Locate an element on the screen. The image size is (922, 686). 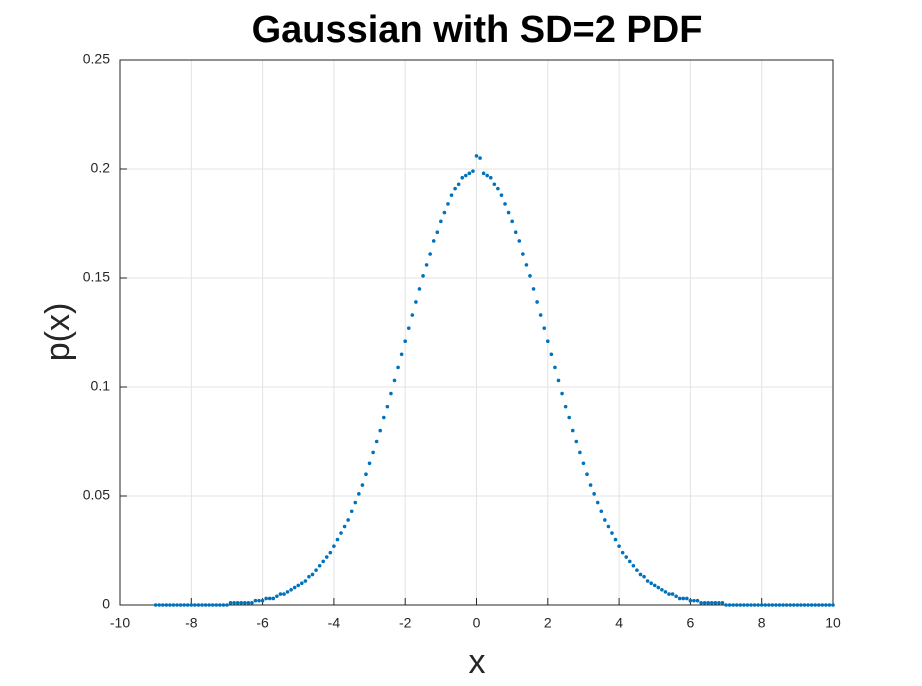
x-tick-label: 0 is located at coordinates (477, 623).